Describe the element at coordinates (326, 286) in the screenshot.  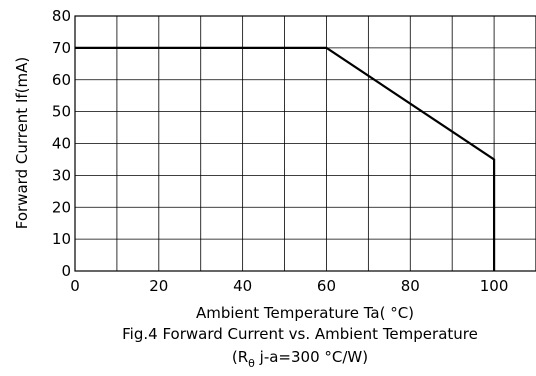
I see `x-tick-label: 60` at that location.